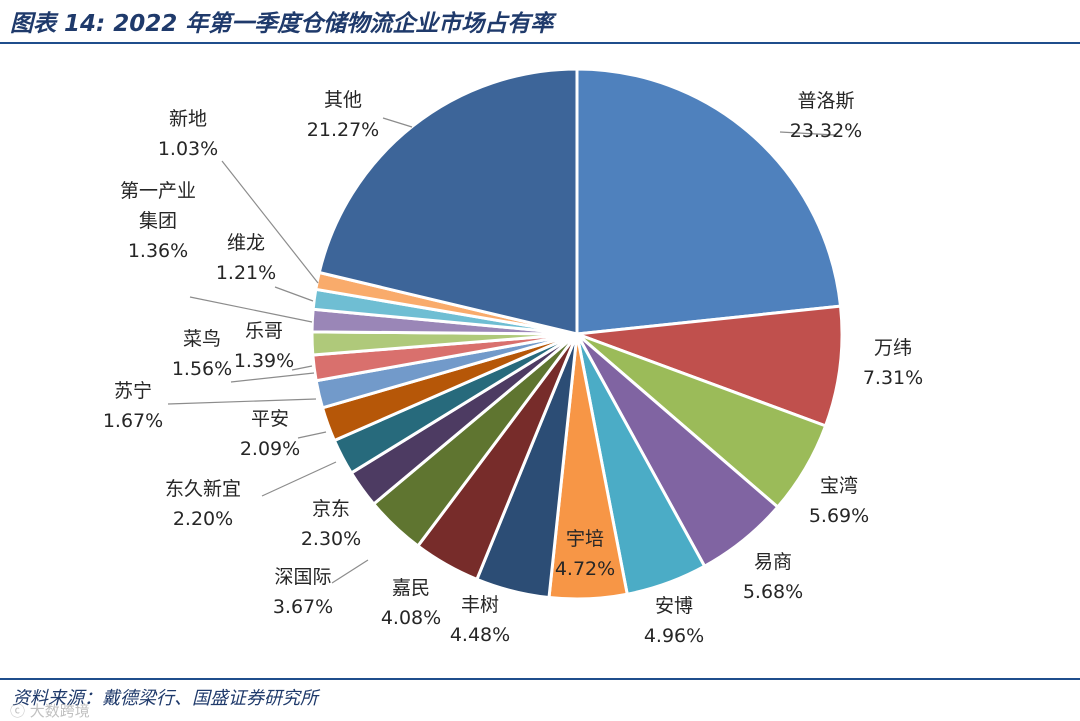 The height and width of the screenshot is (721, 1080). I want to click on slice-value-label: 3.67%, so click(303, 607).